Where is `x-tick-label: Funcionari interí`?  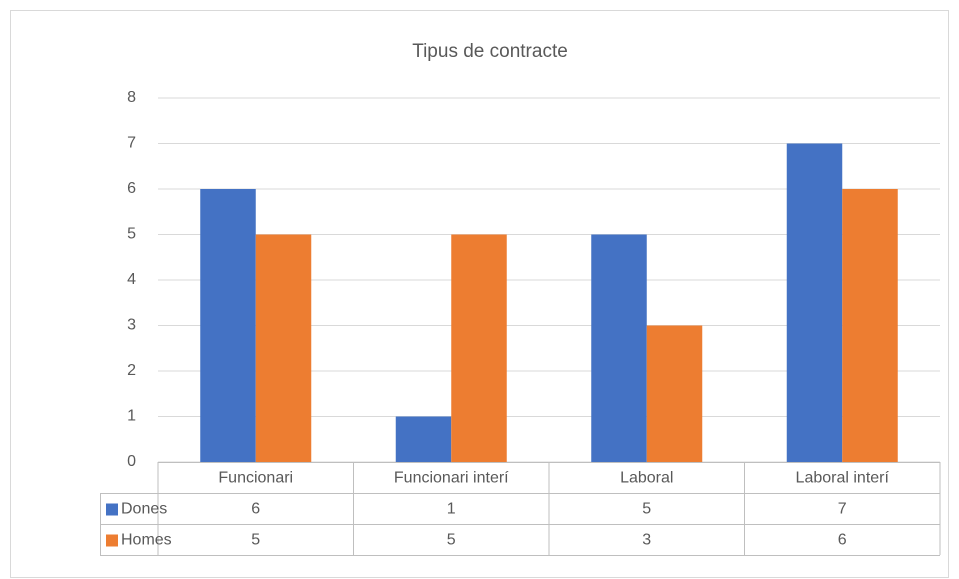
x-tick-label: Funcionari interí is located at coordinates (451, 478).